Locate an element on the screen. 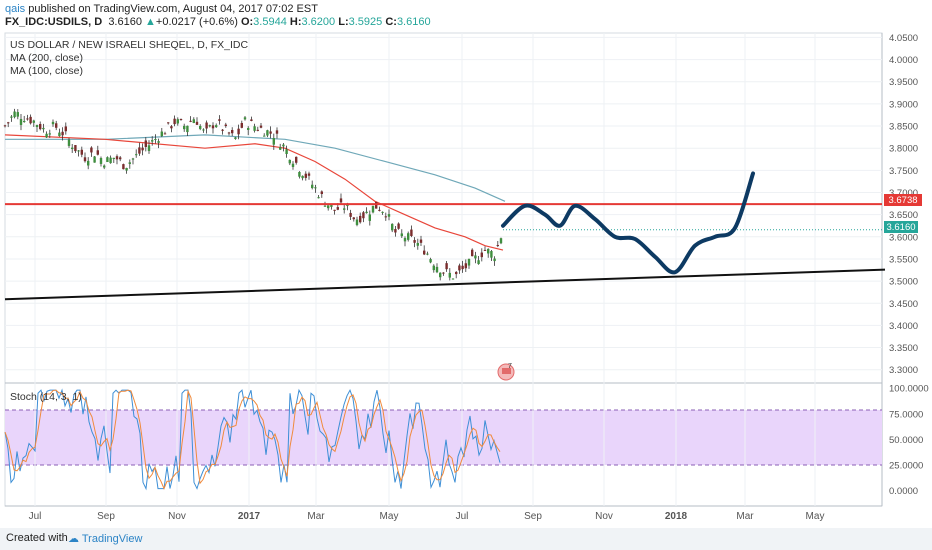 The height and width of the screenshot is (550, 932). legend-ma100: MA (100, close) is located at coordinates (46, 71).